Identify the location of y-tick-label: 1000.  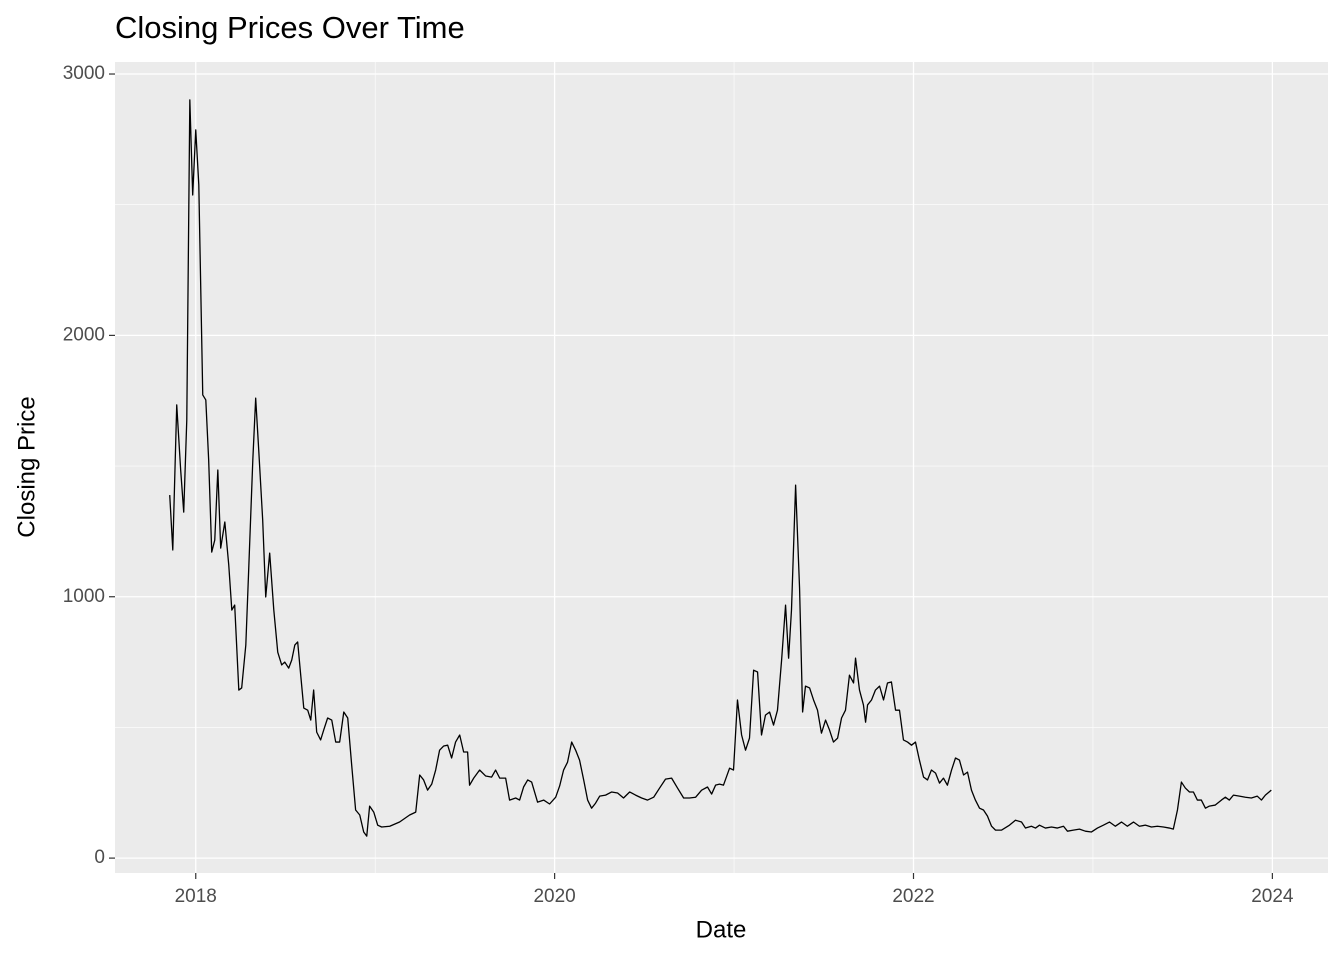
(84, 596).